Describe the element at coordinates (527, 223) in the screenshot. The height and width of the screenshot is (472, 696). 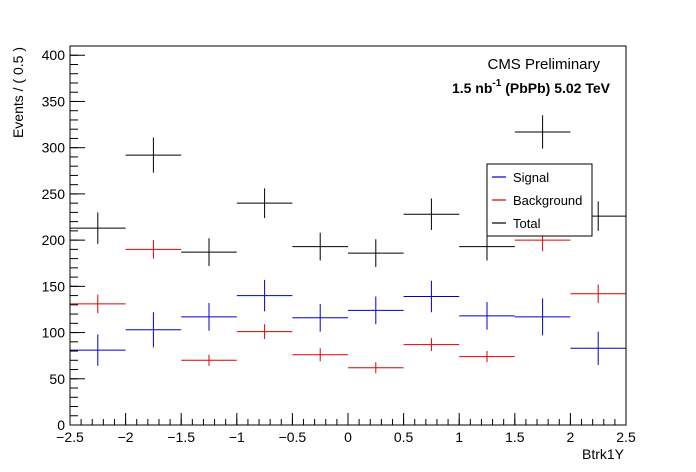
I see `legend-label: Total` at that location.